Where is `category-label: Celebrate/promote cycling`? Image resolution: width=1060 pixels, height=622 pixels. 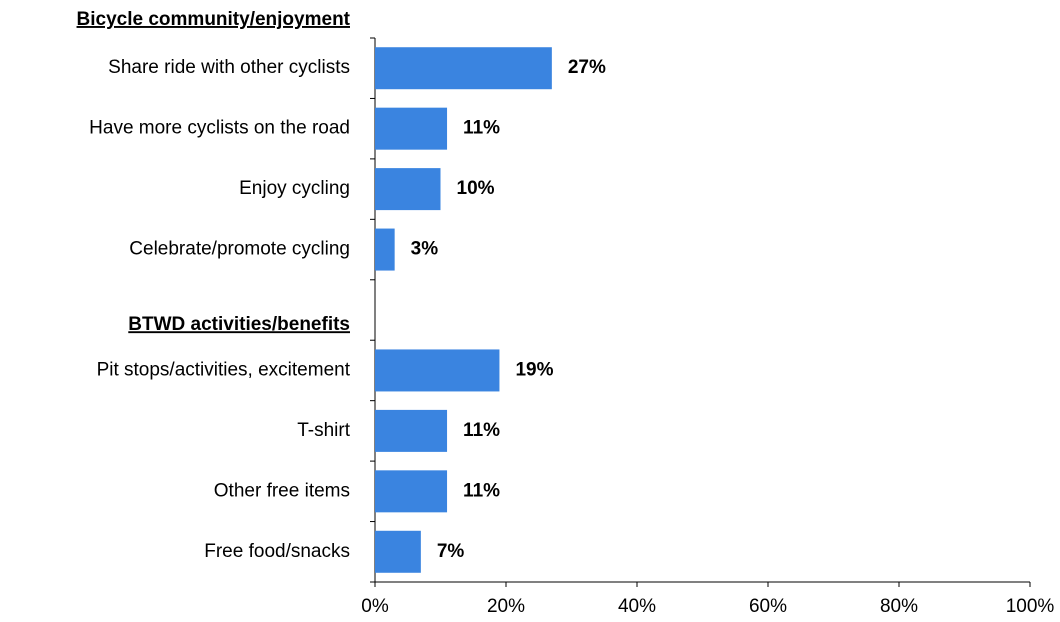
category-label: Celebrate/promote cycling is located at coordinates (239, 249).